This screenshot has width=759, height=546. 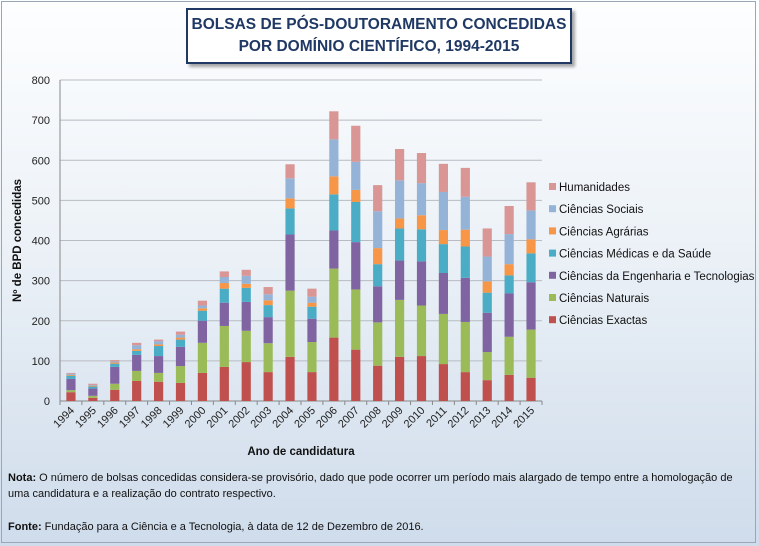 I want to click on y-tick-label: 100, so click(x=41, y=362).